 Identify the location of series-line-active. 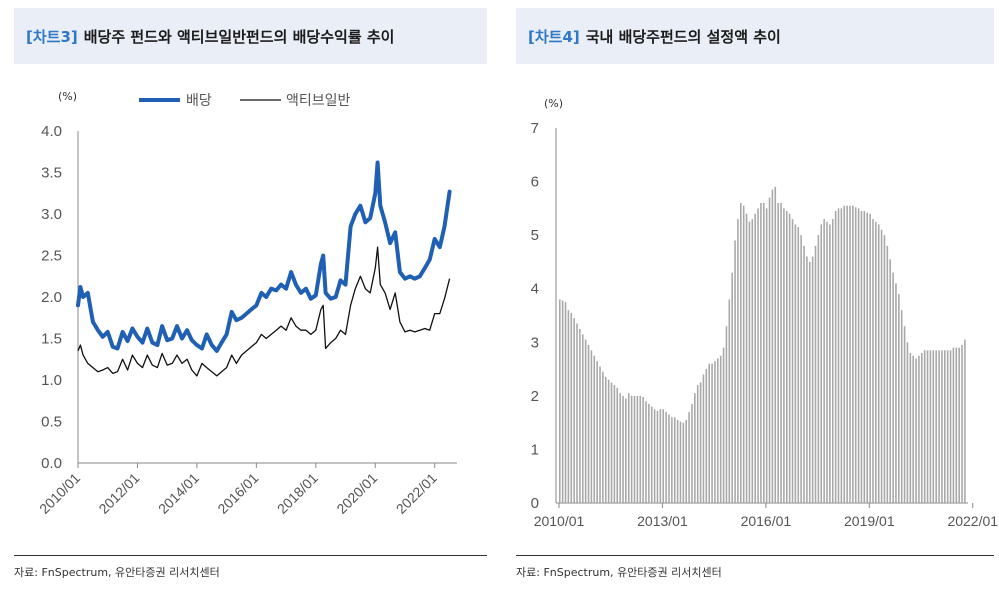
(264, 311).